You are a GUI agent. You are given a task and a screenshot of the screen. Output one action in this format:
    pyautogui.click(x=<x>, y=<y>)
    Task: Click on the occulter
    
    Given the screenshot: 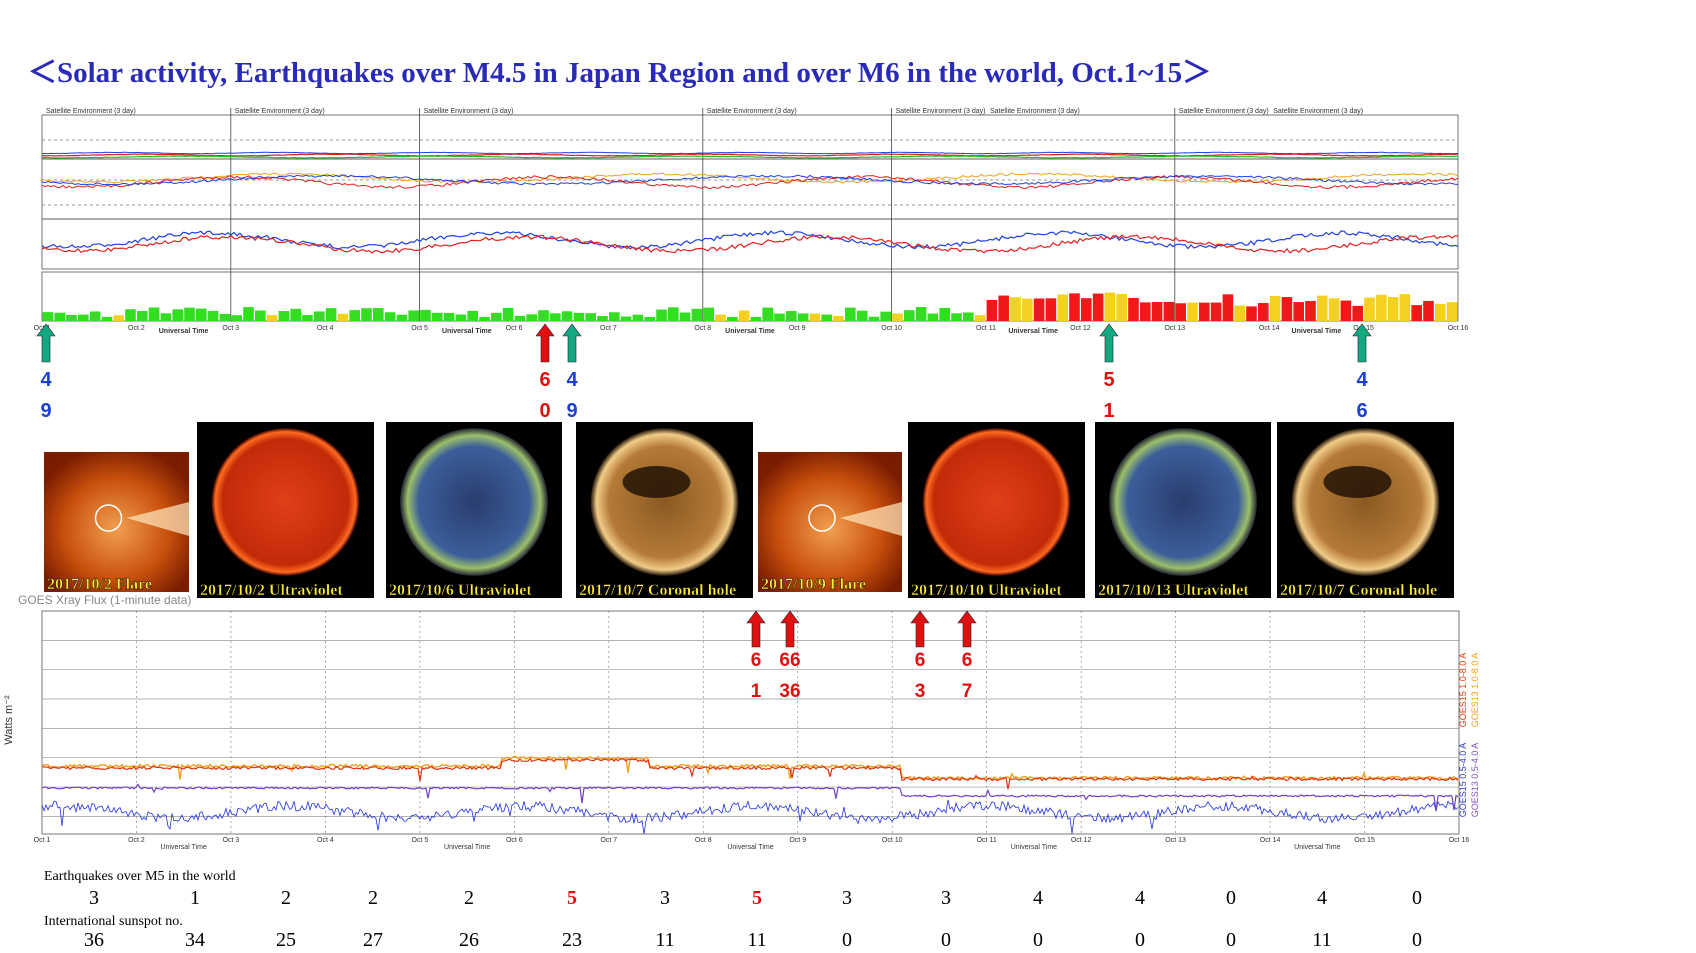 What is the action you would take?
    pyautogui.click(x=108, y=518)
    